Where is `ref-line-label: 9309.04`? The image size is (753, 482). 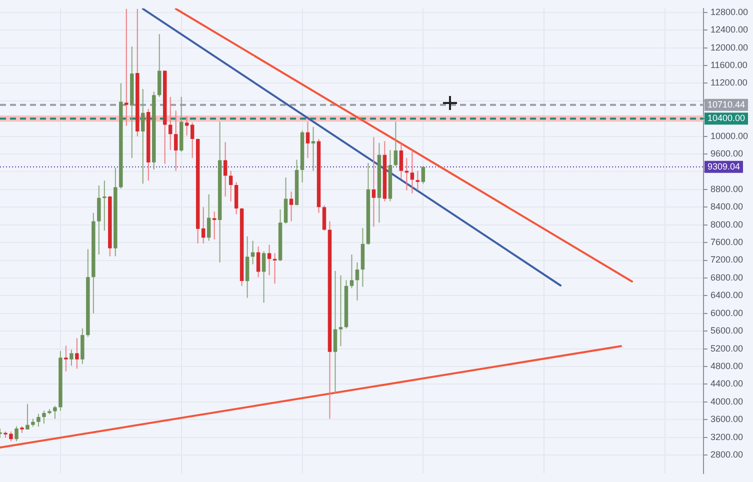
ref-line-label: 9309.04 is located at coordinates (723, 166).